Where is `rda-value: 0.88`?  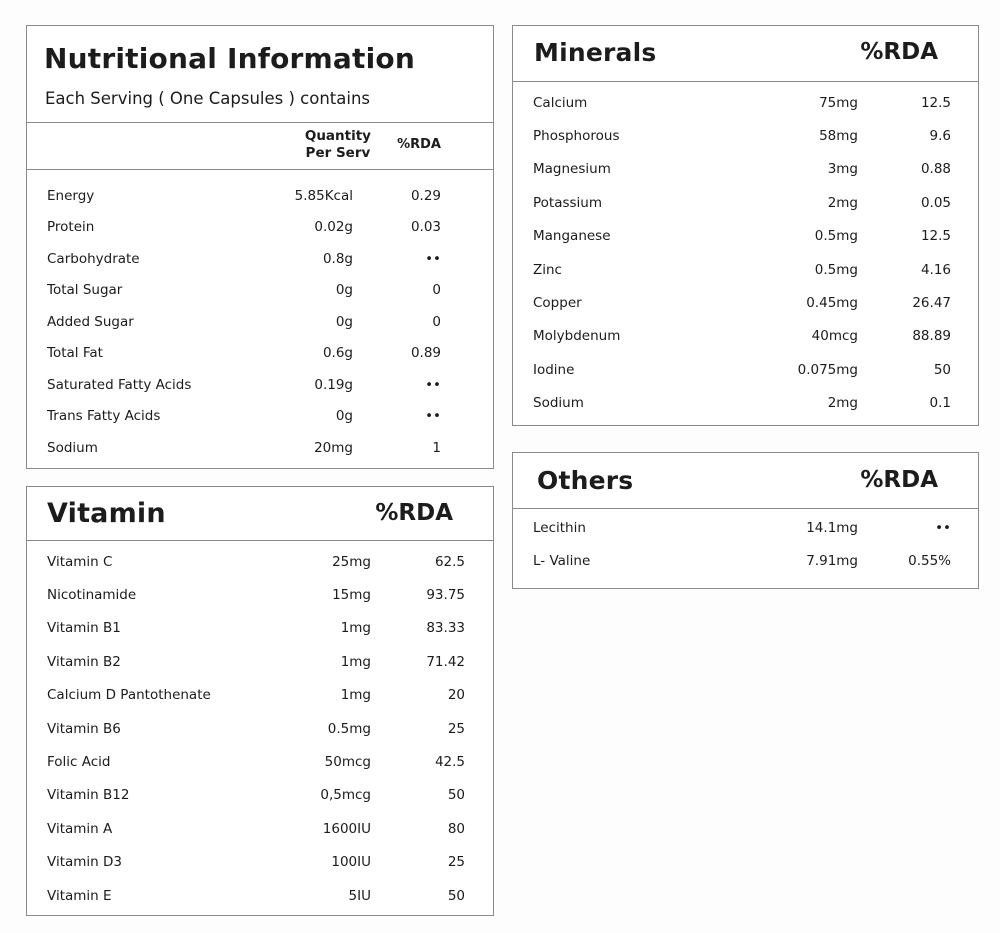 rda-value: 0.88 is located at coordinates (935, 169).